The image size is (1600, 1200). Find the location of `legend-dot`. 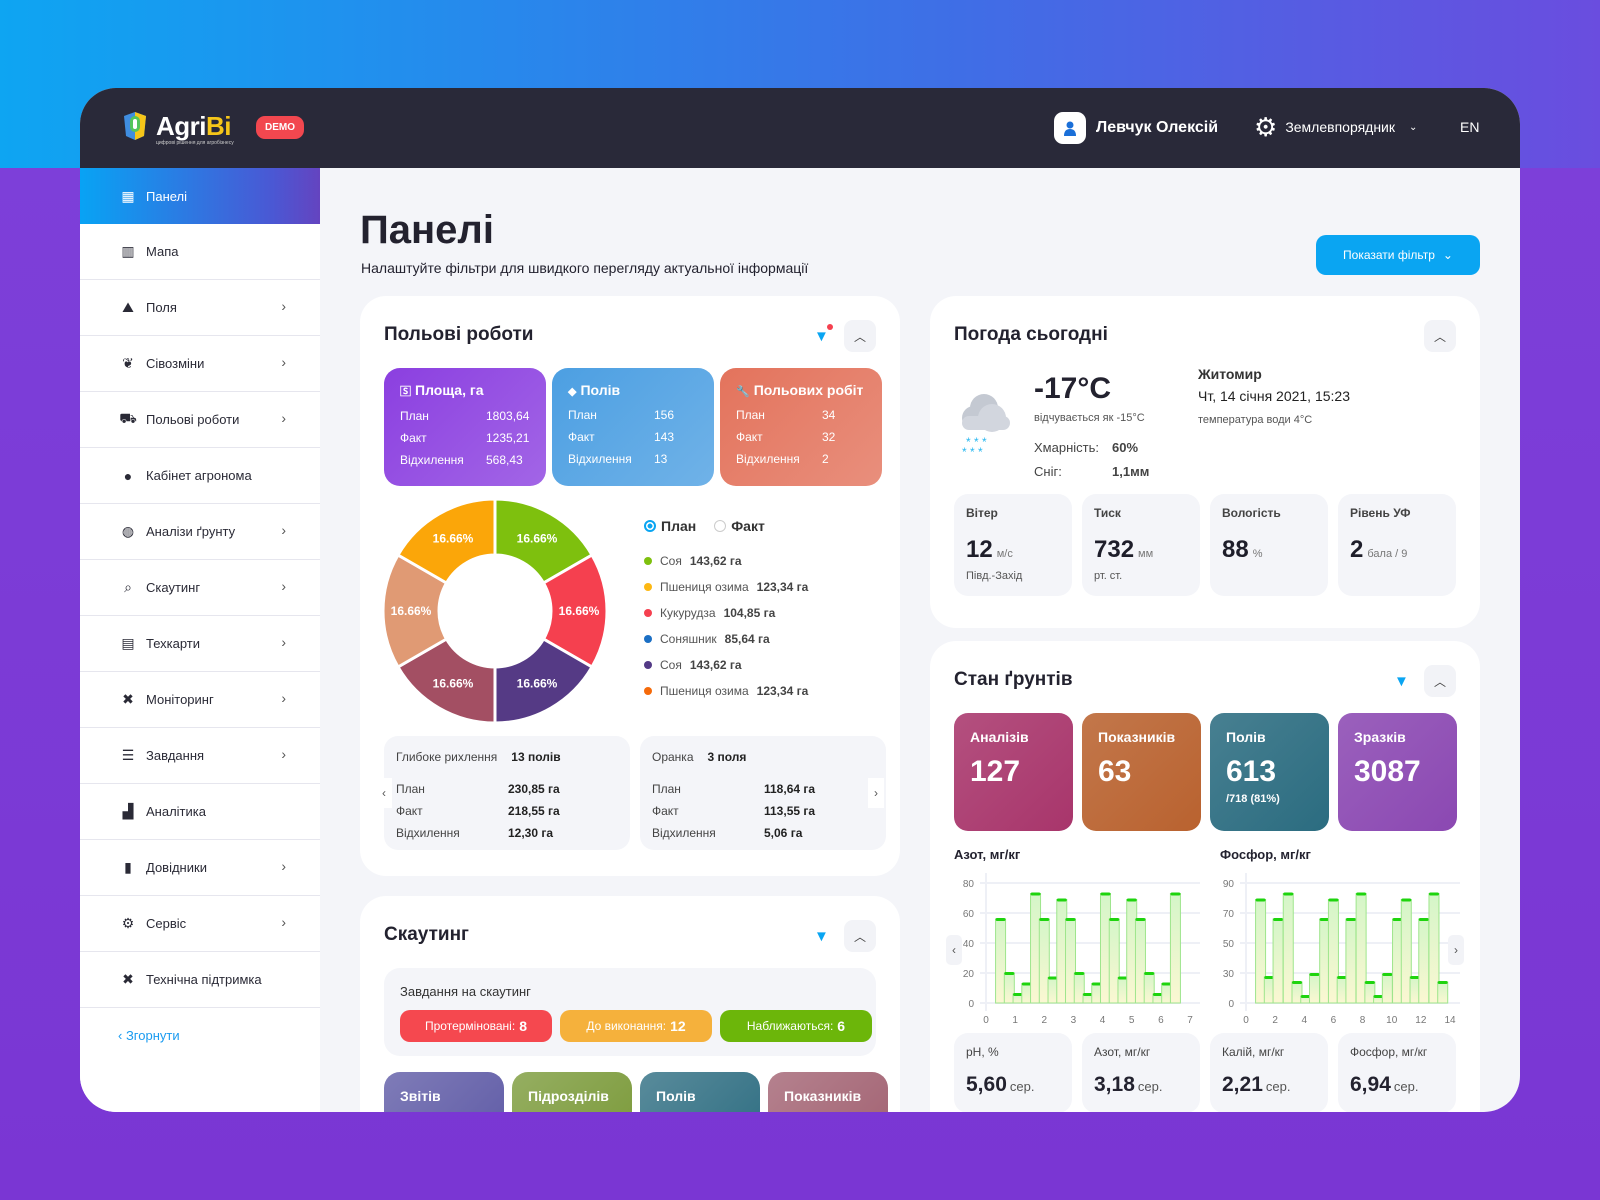

legend-dot is located at coordinates (648, 613).